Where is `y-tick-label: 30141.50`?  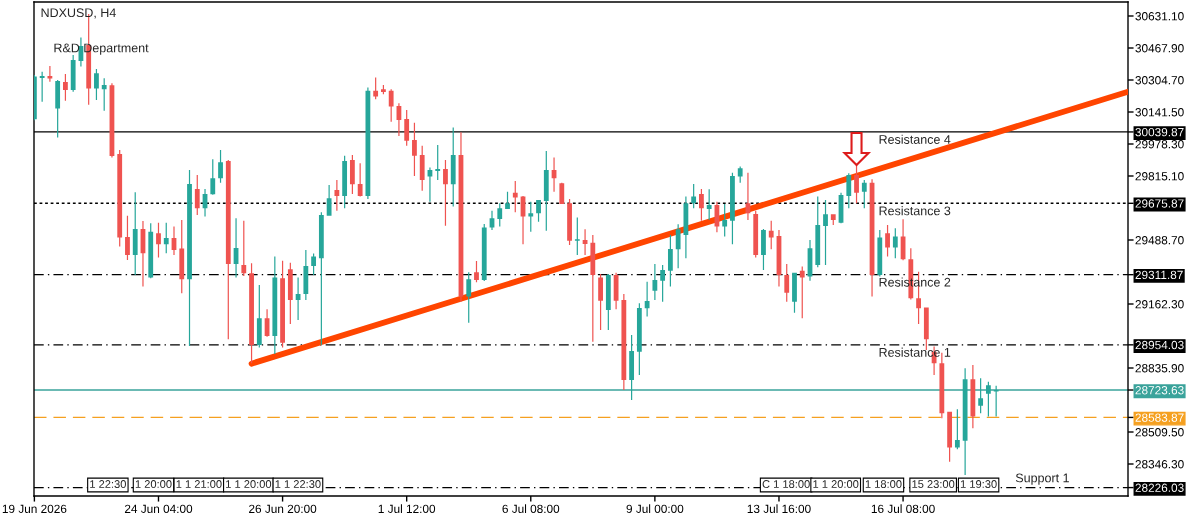
y-tick-label: 30141.50 is located at coordinates (1159, 112).